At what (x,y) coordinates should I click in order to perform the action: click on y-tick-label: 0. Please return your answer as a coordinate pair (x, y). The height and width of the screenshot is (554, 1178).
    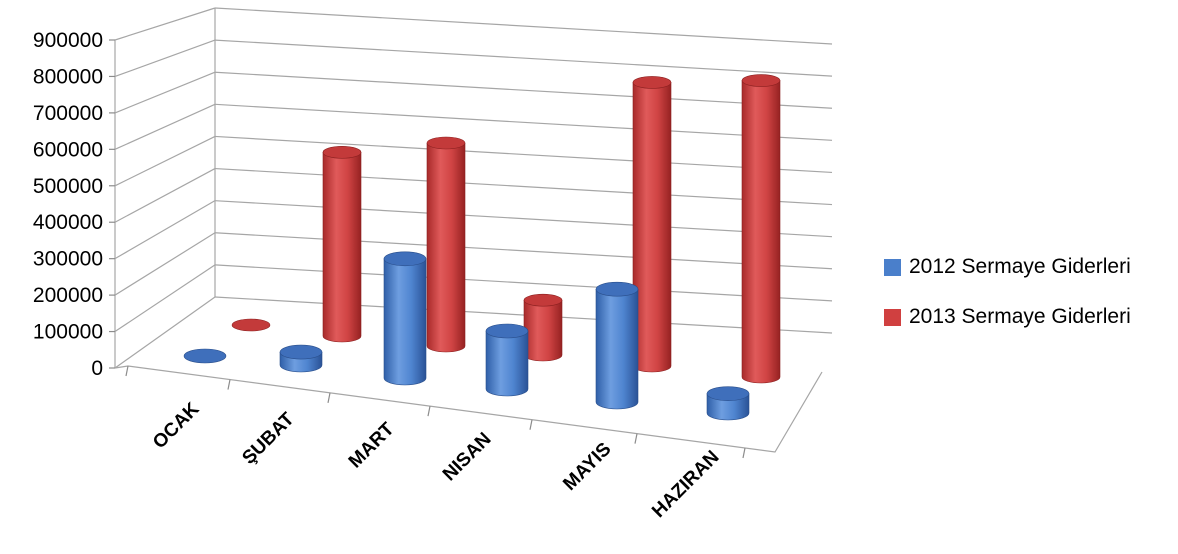
    Looking at the image, I should click on (97, 368).